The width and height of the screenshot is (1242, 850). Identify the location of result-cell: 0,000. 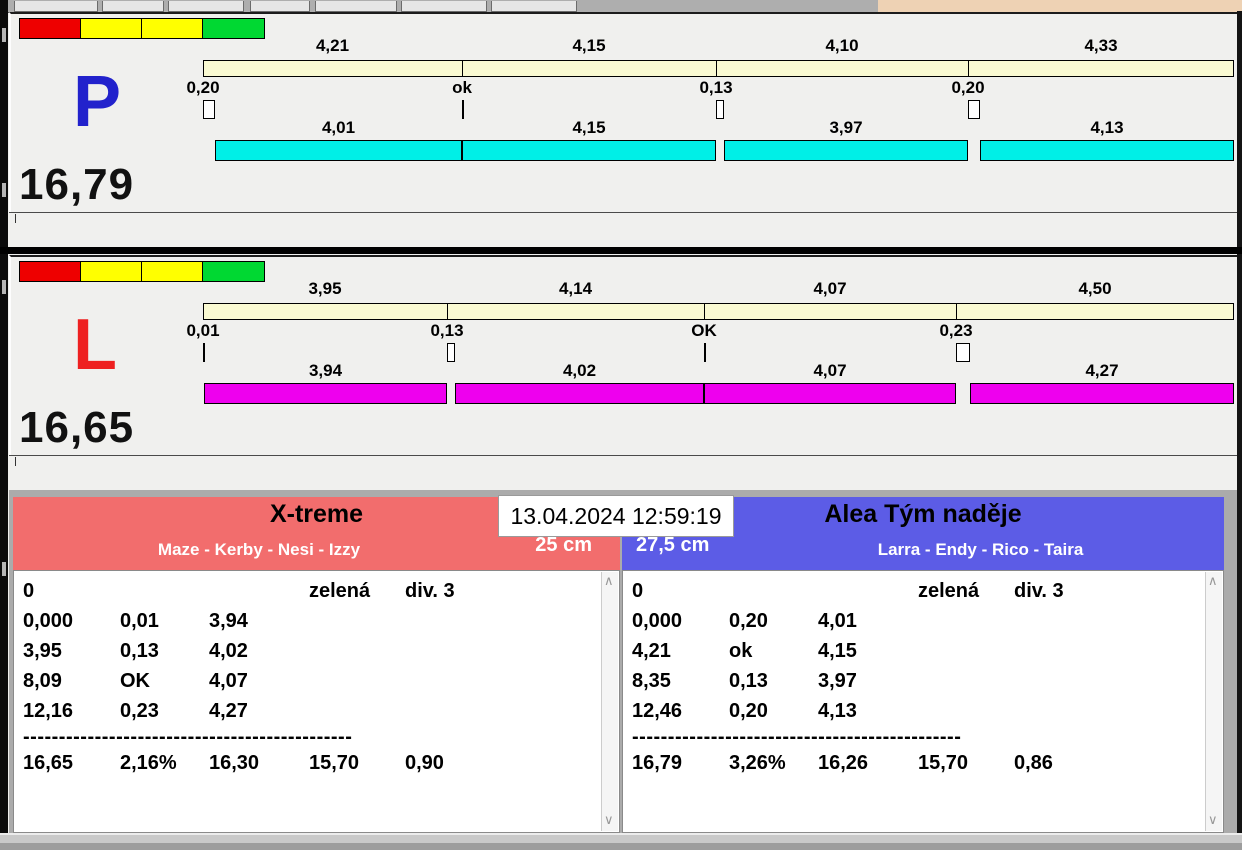
(48, 621).